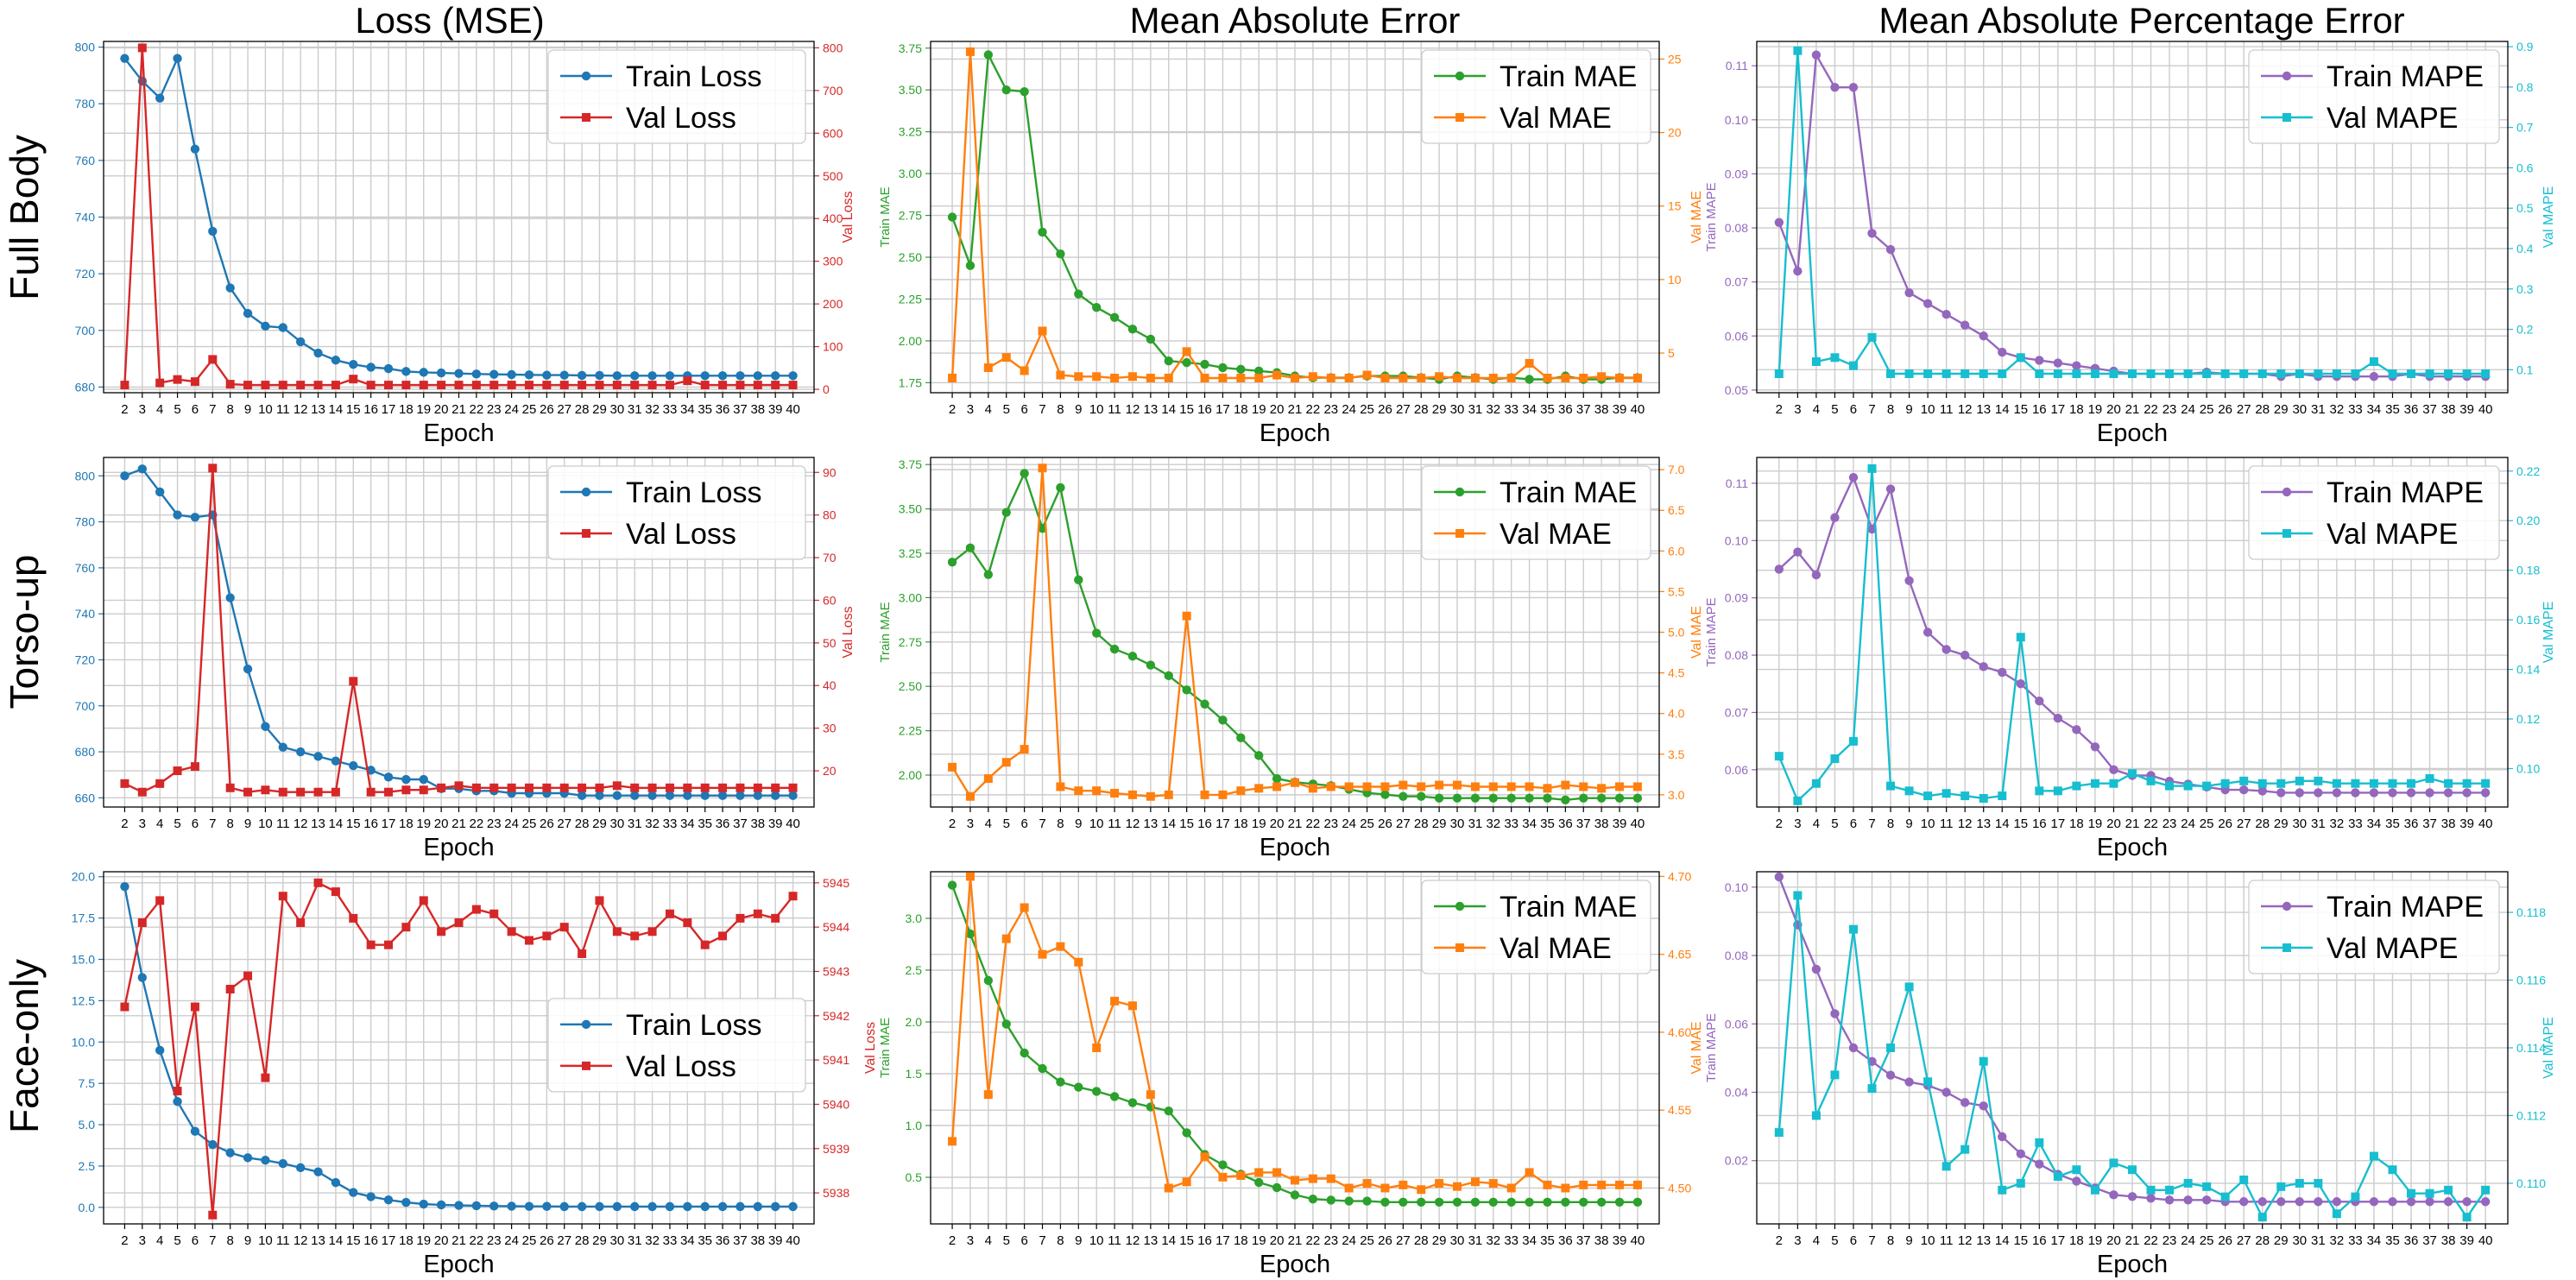 The image size is (2576, 1280). I want to click on row-label-full-body: Full Body, so click(24, 218).